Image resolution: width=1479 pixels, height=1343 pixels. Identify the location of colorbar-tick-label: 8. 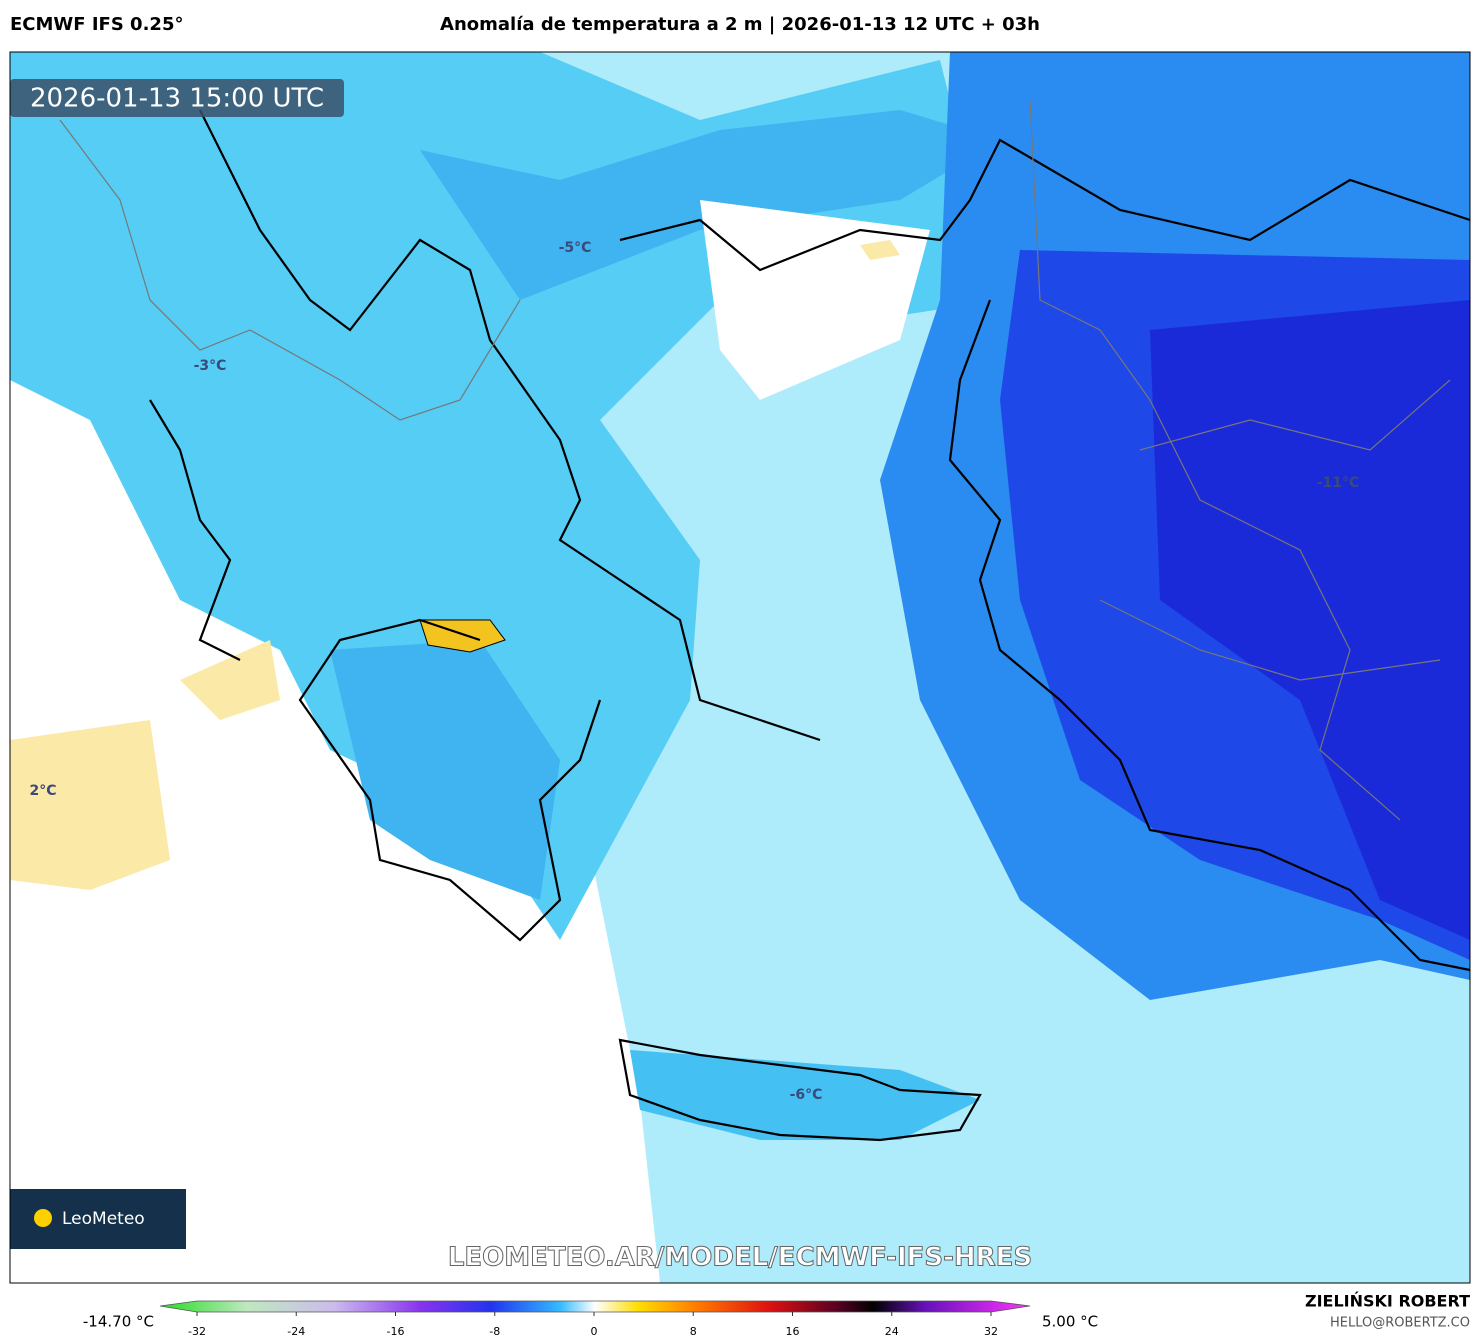
(693, 1331).